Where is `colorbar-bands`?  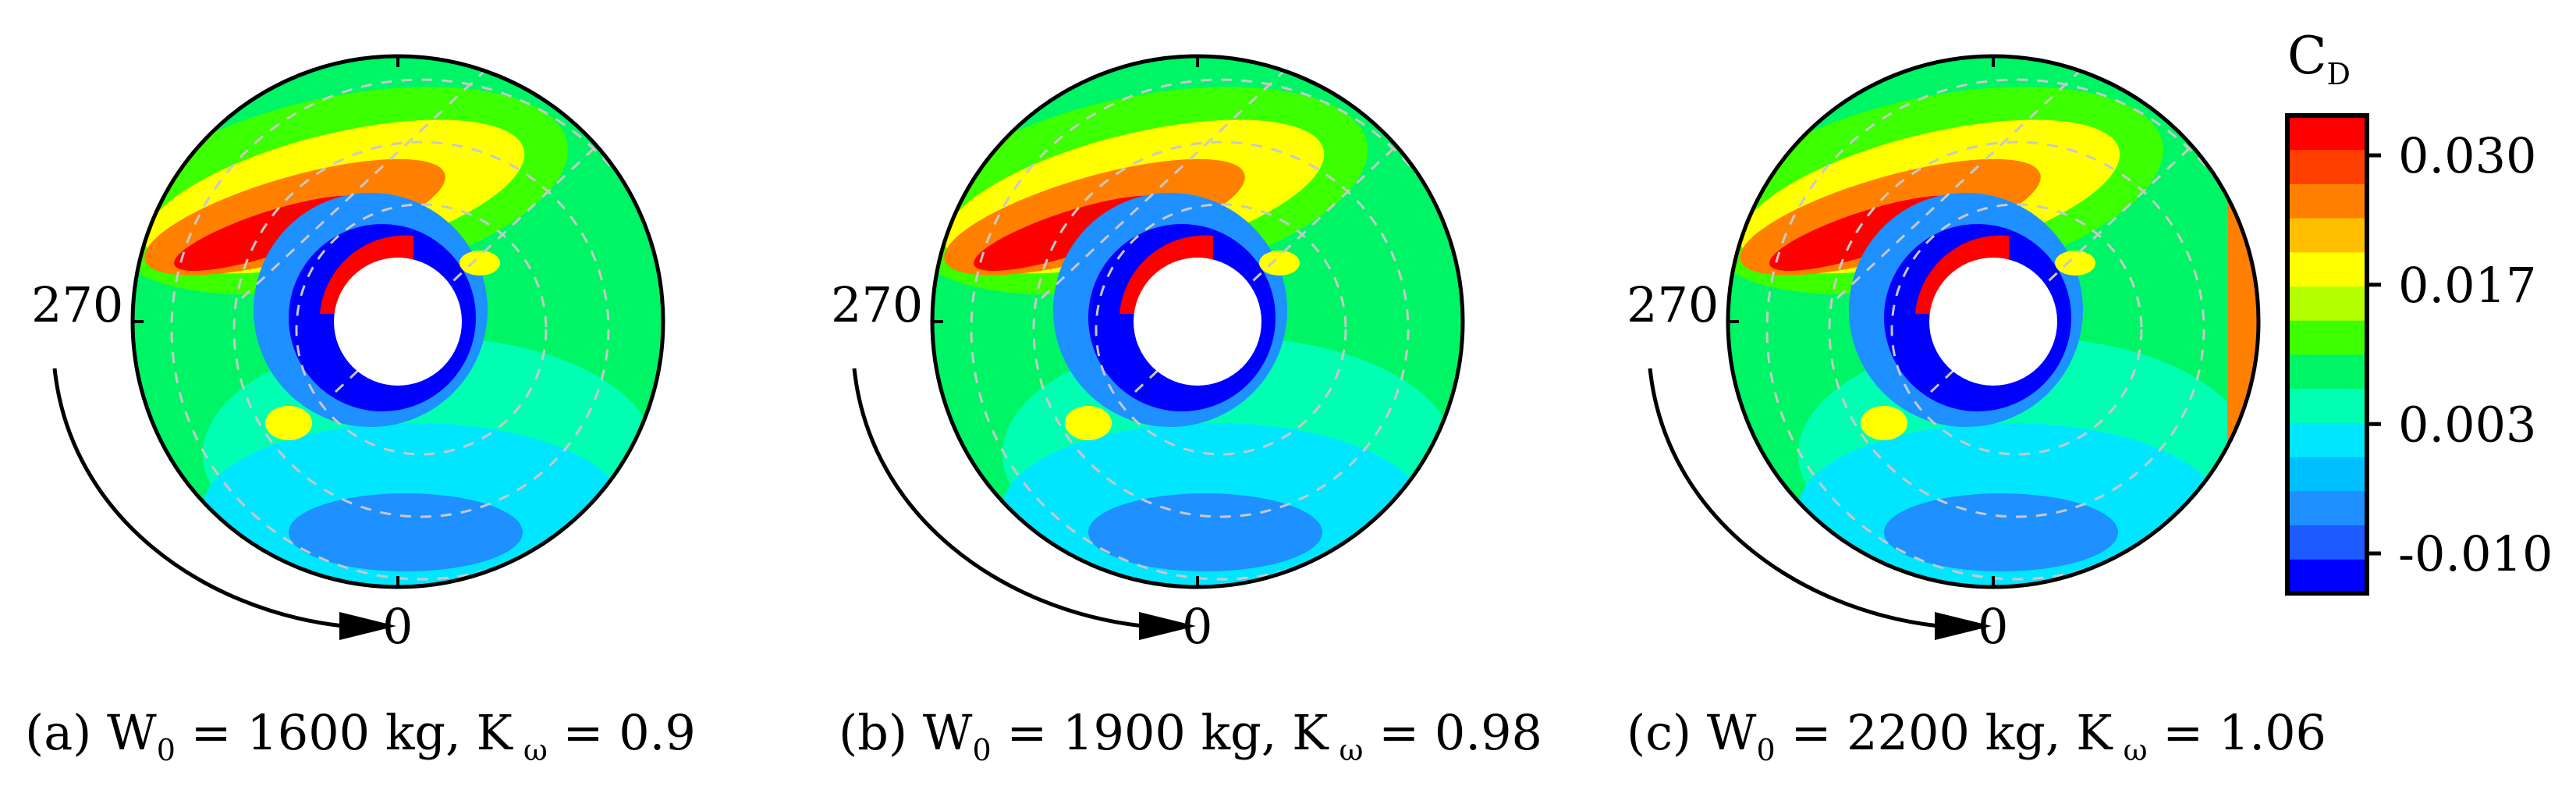
colorbar-bands is located at coordinates (2327, 355).